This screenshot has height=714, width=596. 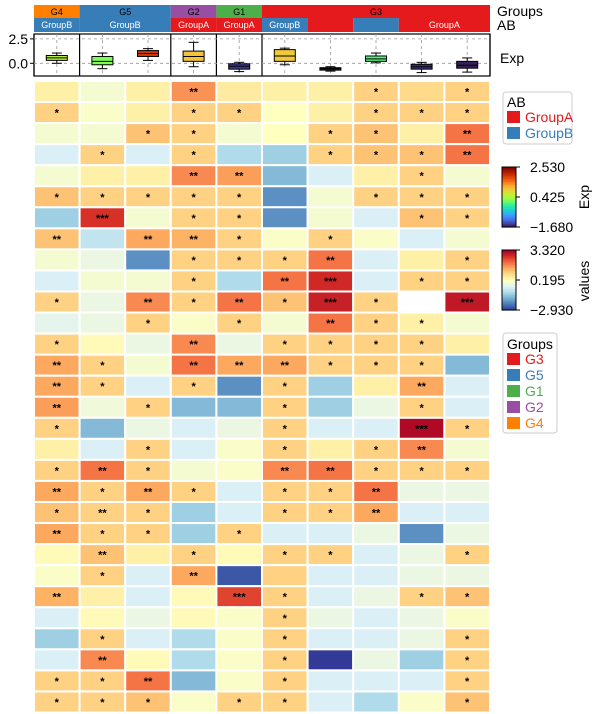 What do you see at coordinates (250, 54) in the screenshot?
I see `boxplot-annotation: 2.5 0.0` at bounding box center [250, 54].